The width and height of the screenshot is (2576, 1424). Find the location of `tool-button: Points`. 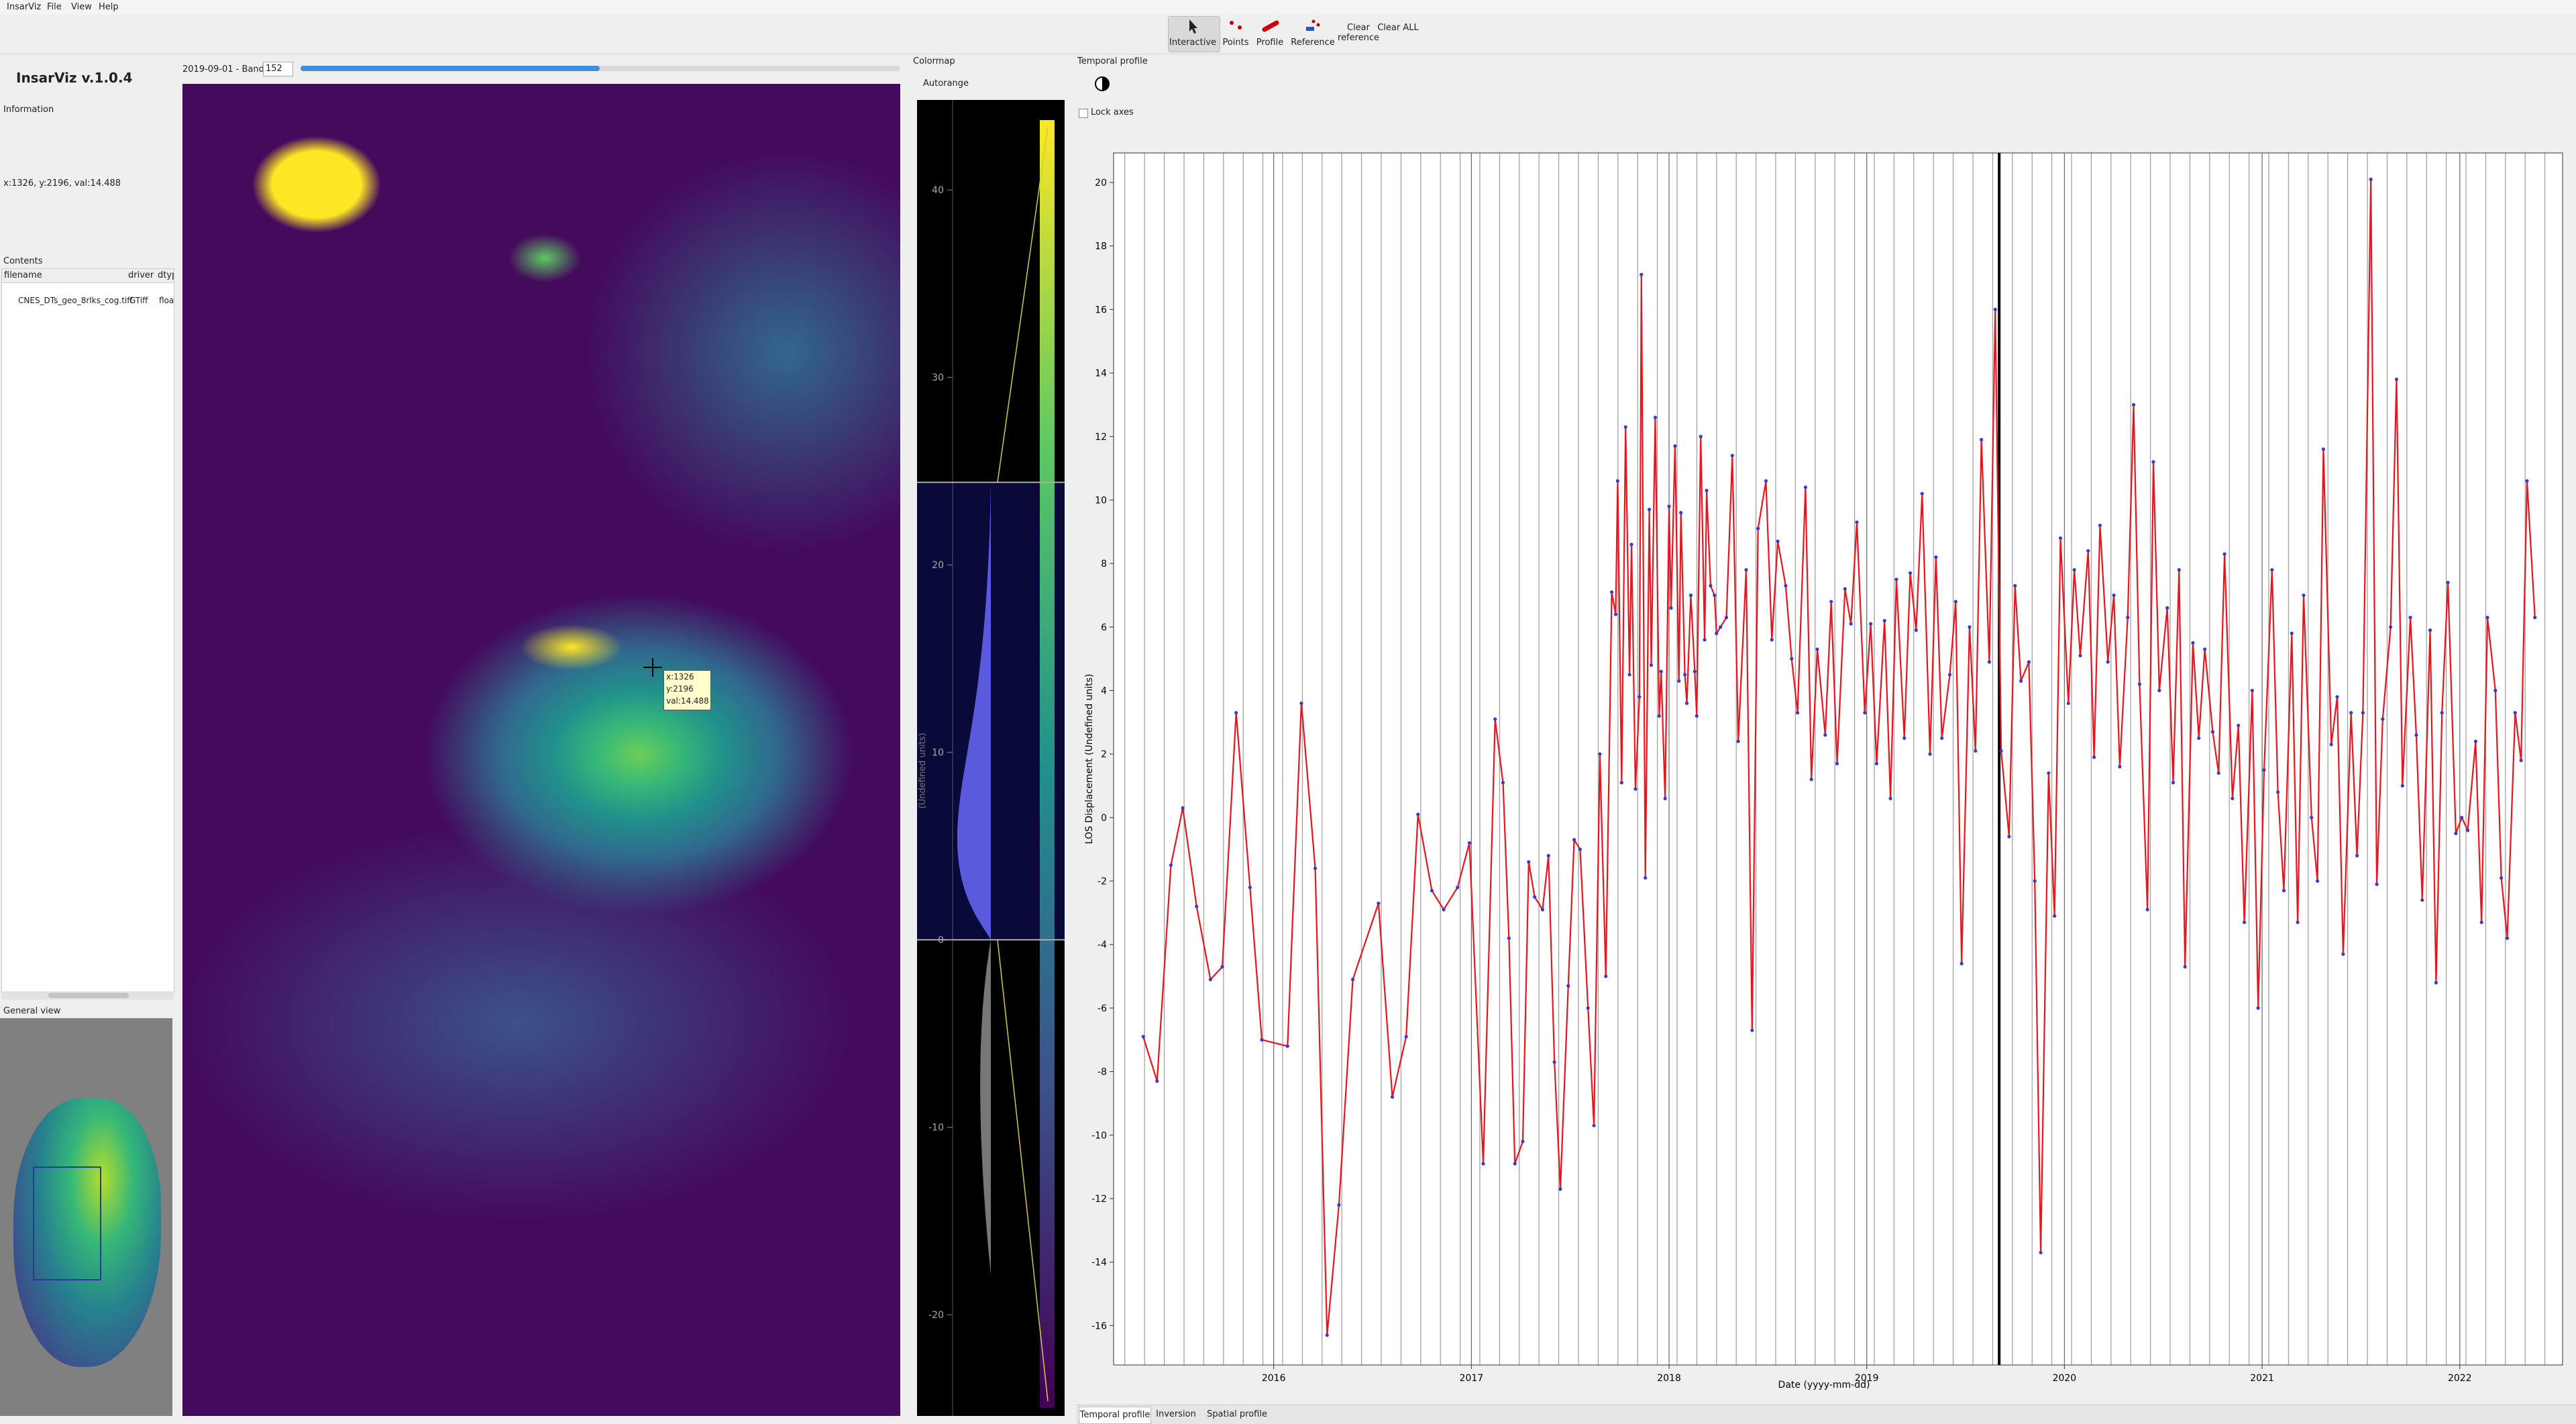

tool-button: Points is located at coordinates (1235, 43).